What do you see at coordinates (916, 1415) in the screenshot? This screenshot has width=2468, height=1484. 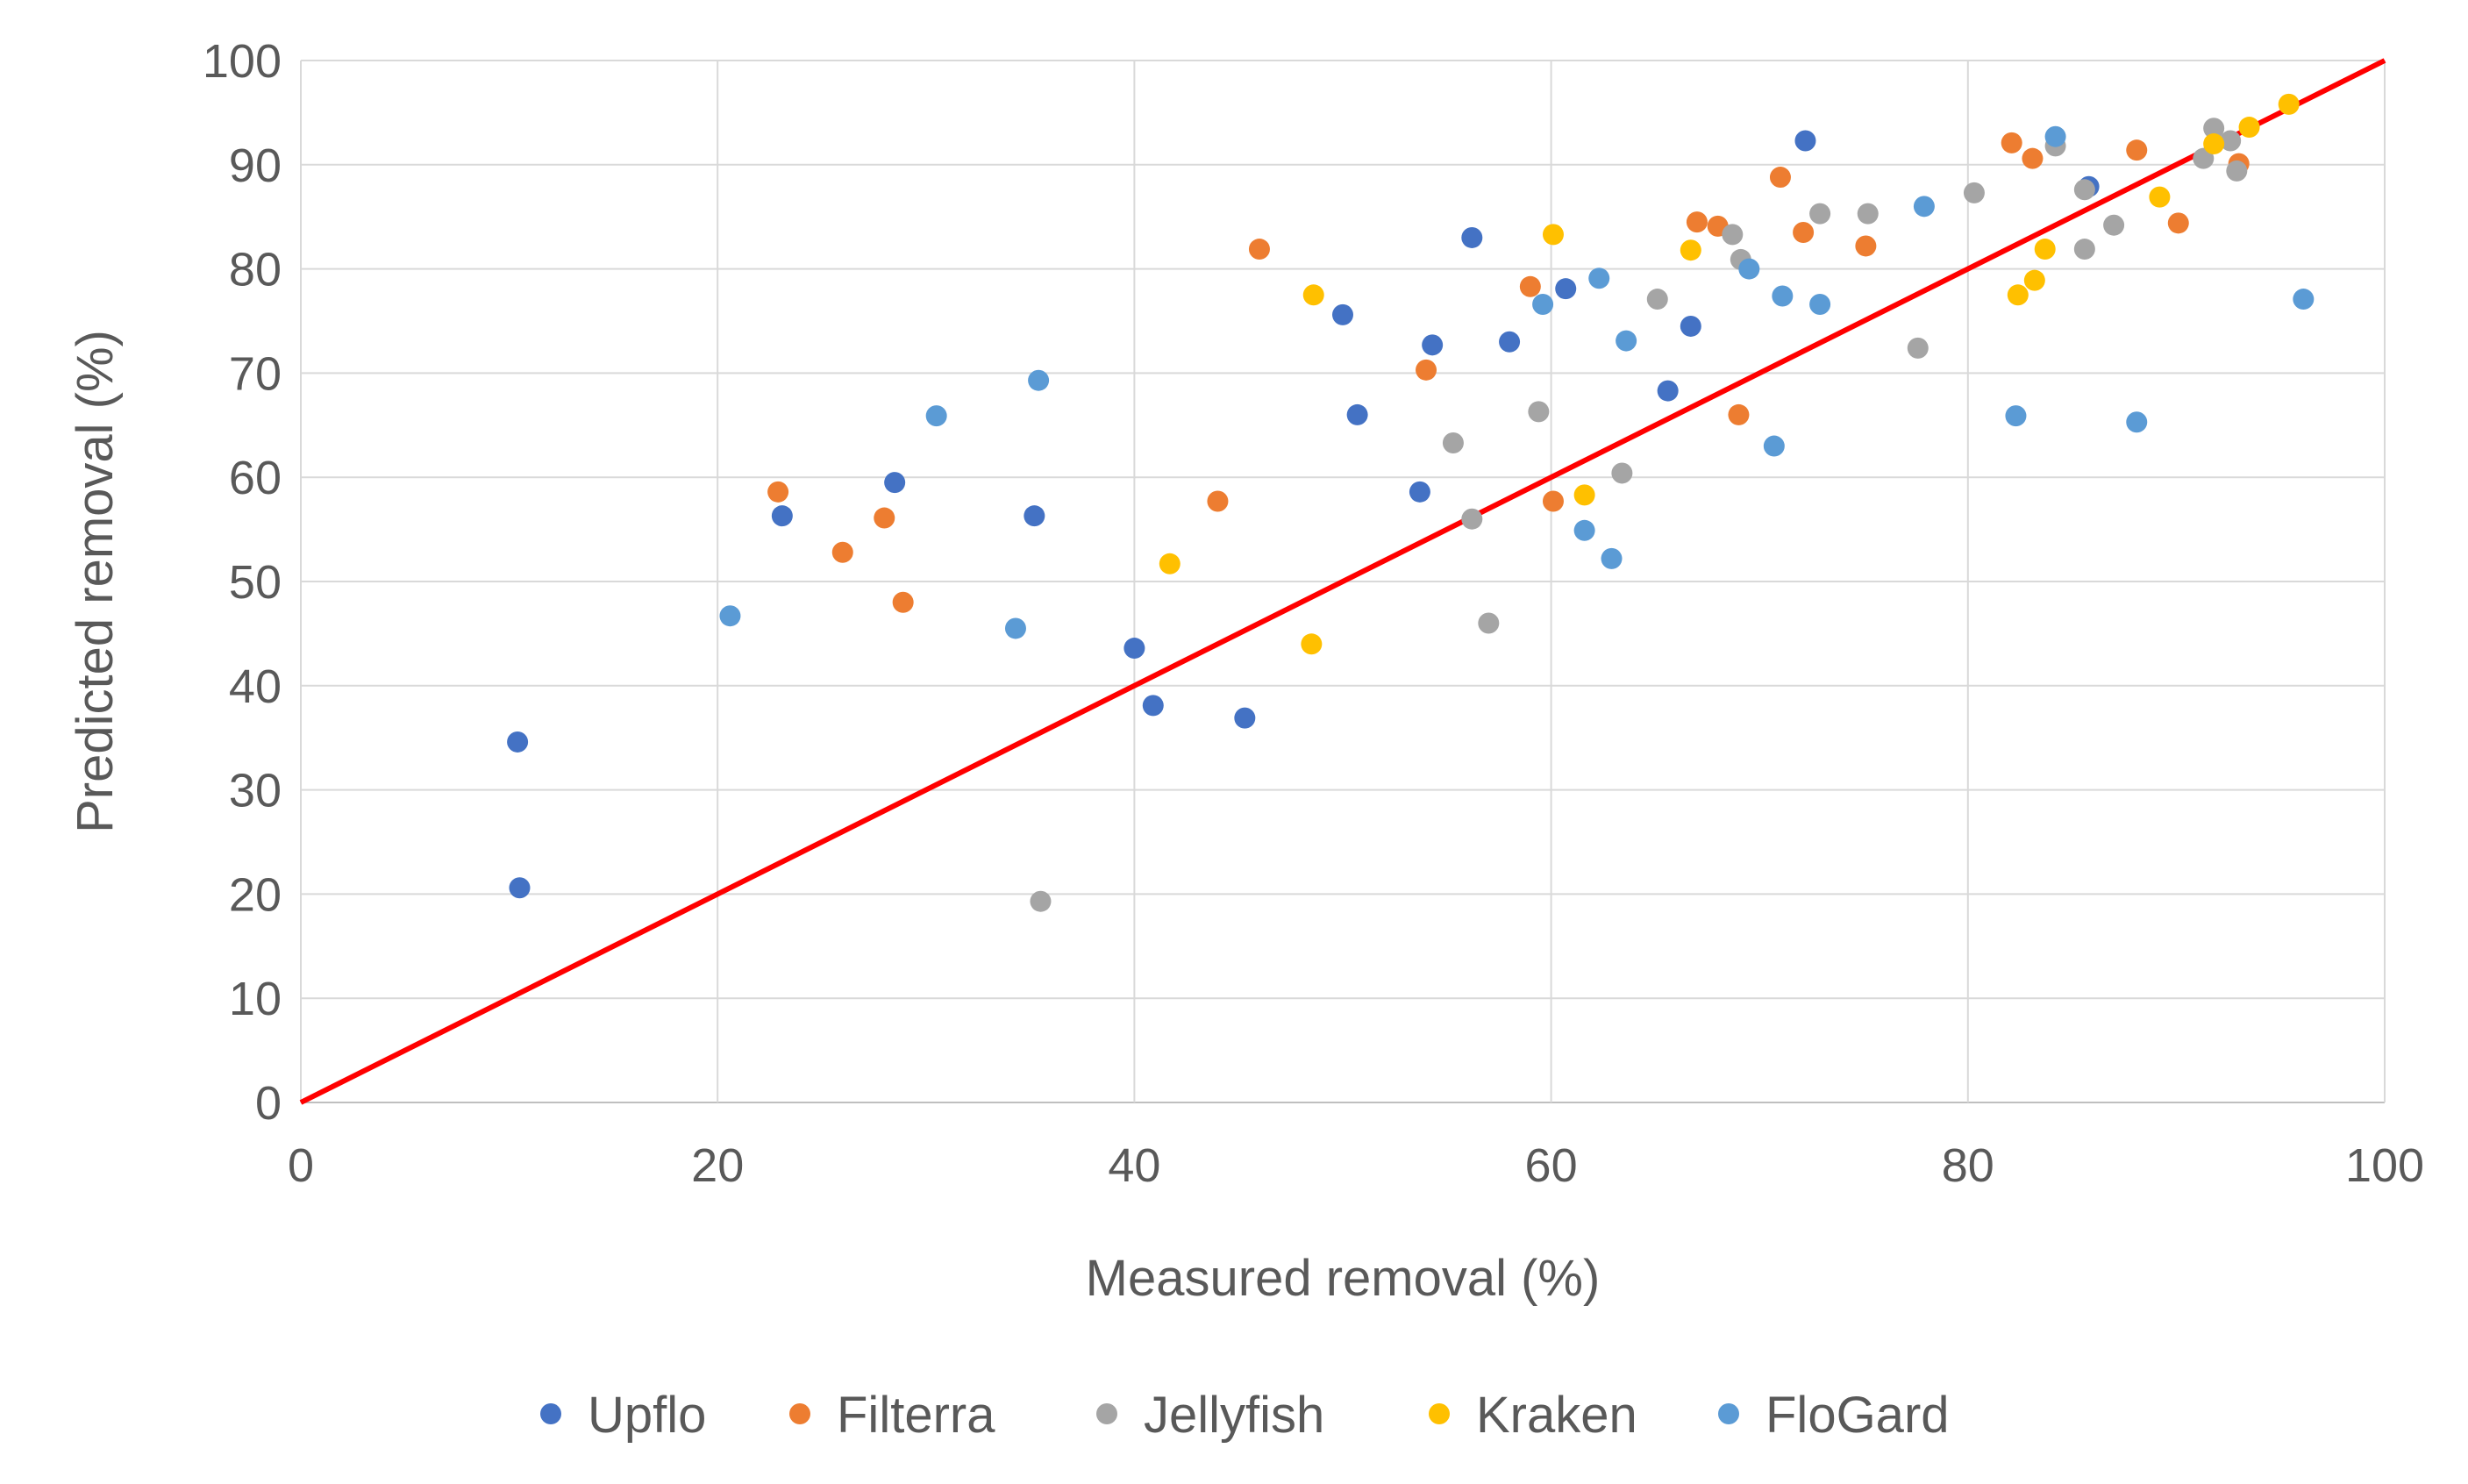 I see `legend-label: Filterra` at bounding box center [916, 1415].